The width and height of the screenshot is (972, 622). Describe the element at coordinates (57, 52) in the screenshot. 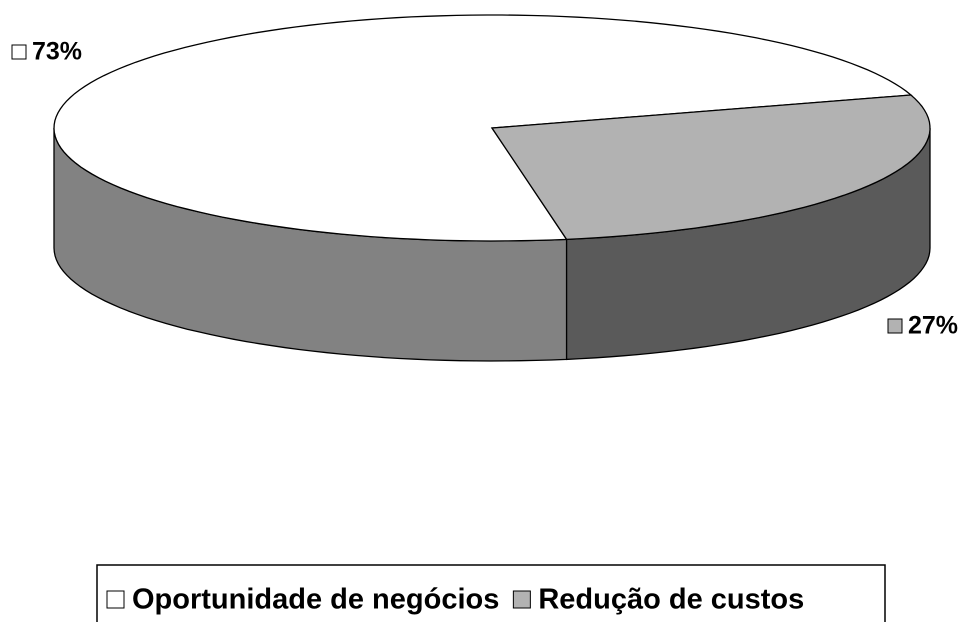

I see `data-label: 73%` at that location.